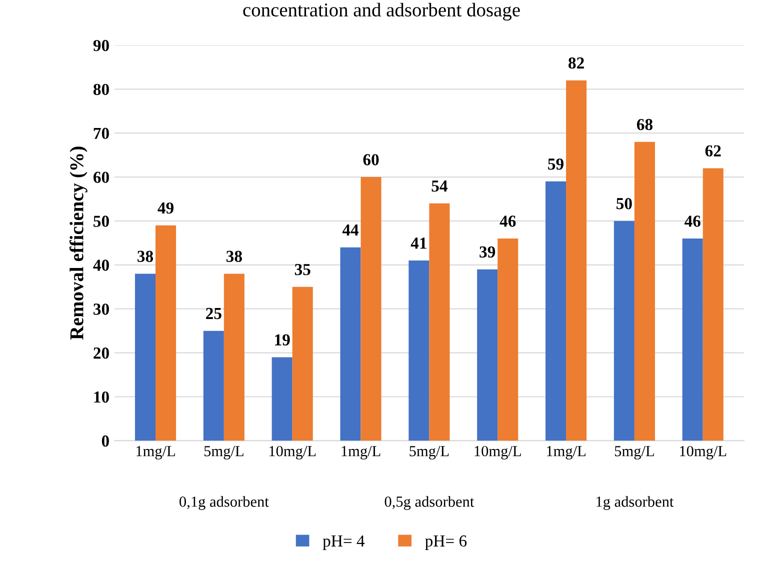 The image size is (763, 565). I want to click on data-label: 25, so click(214, 314).